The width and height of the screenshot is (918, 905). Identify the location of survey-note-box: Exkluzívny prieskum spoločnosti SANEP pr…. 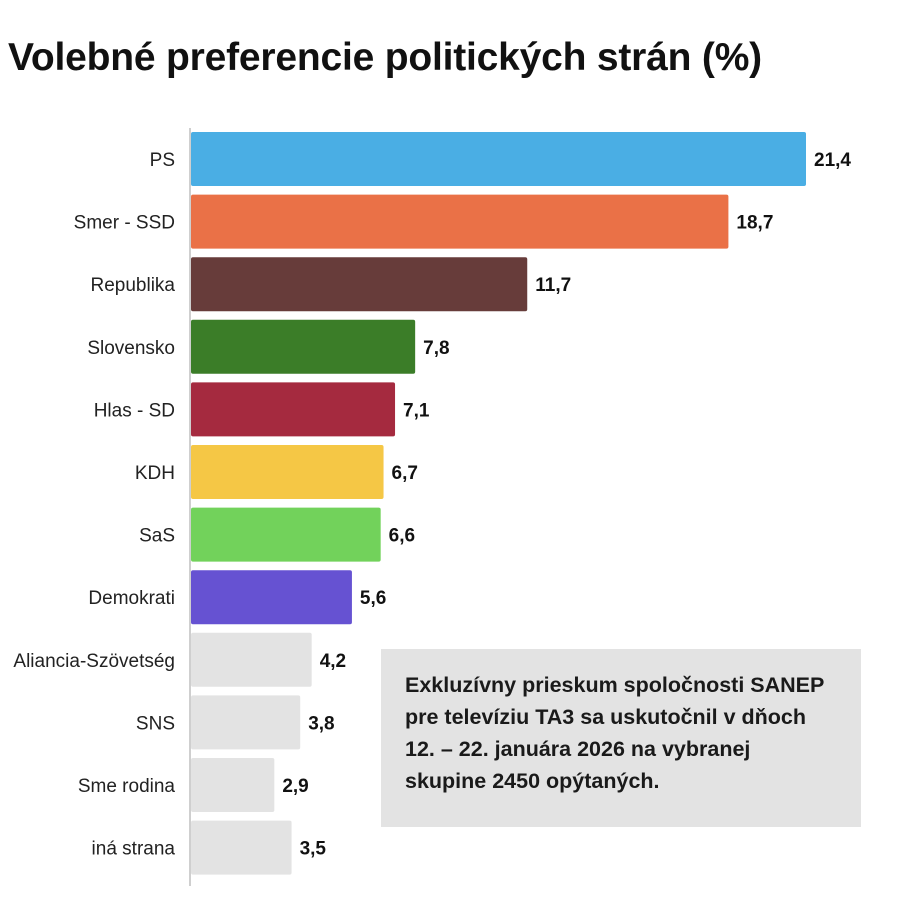
(621, 738).